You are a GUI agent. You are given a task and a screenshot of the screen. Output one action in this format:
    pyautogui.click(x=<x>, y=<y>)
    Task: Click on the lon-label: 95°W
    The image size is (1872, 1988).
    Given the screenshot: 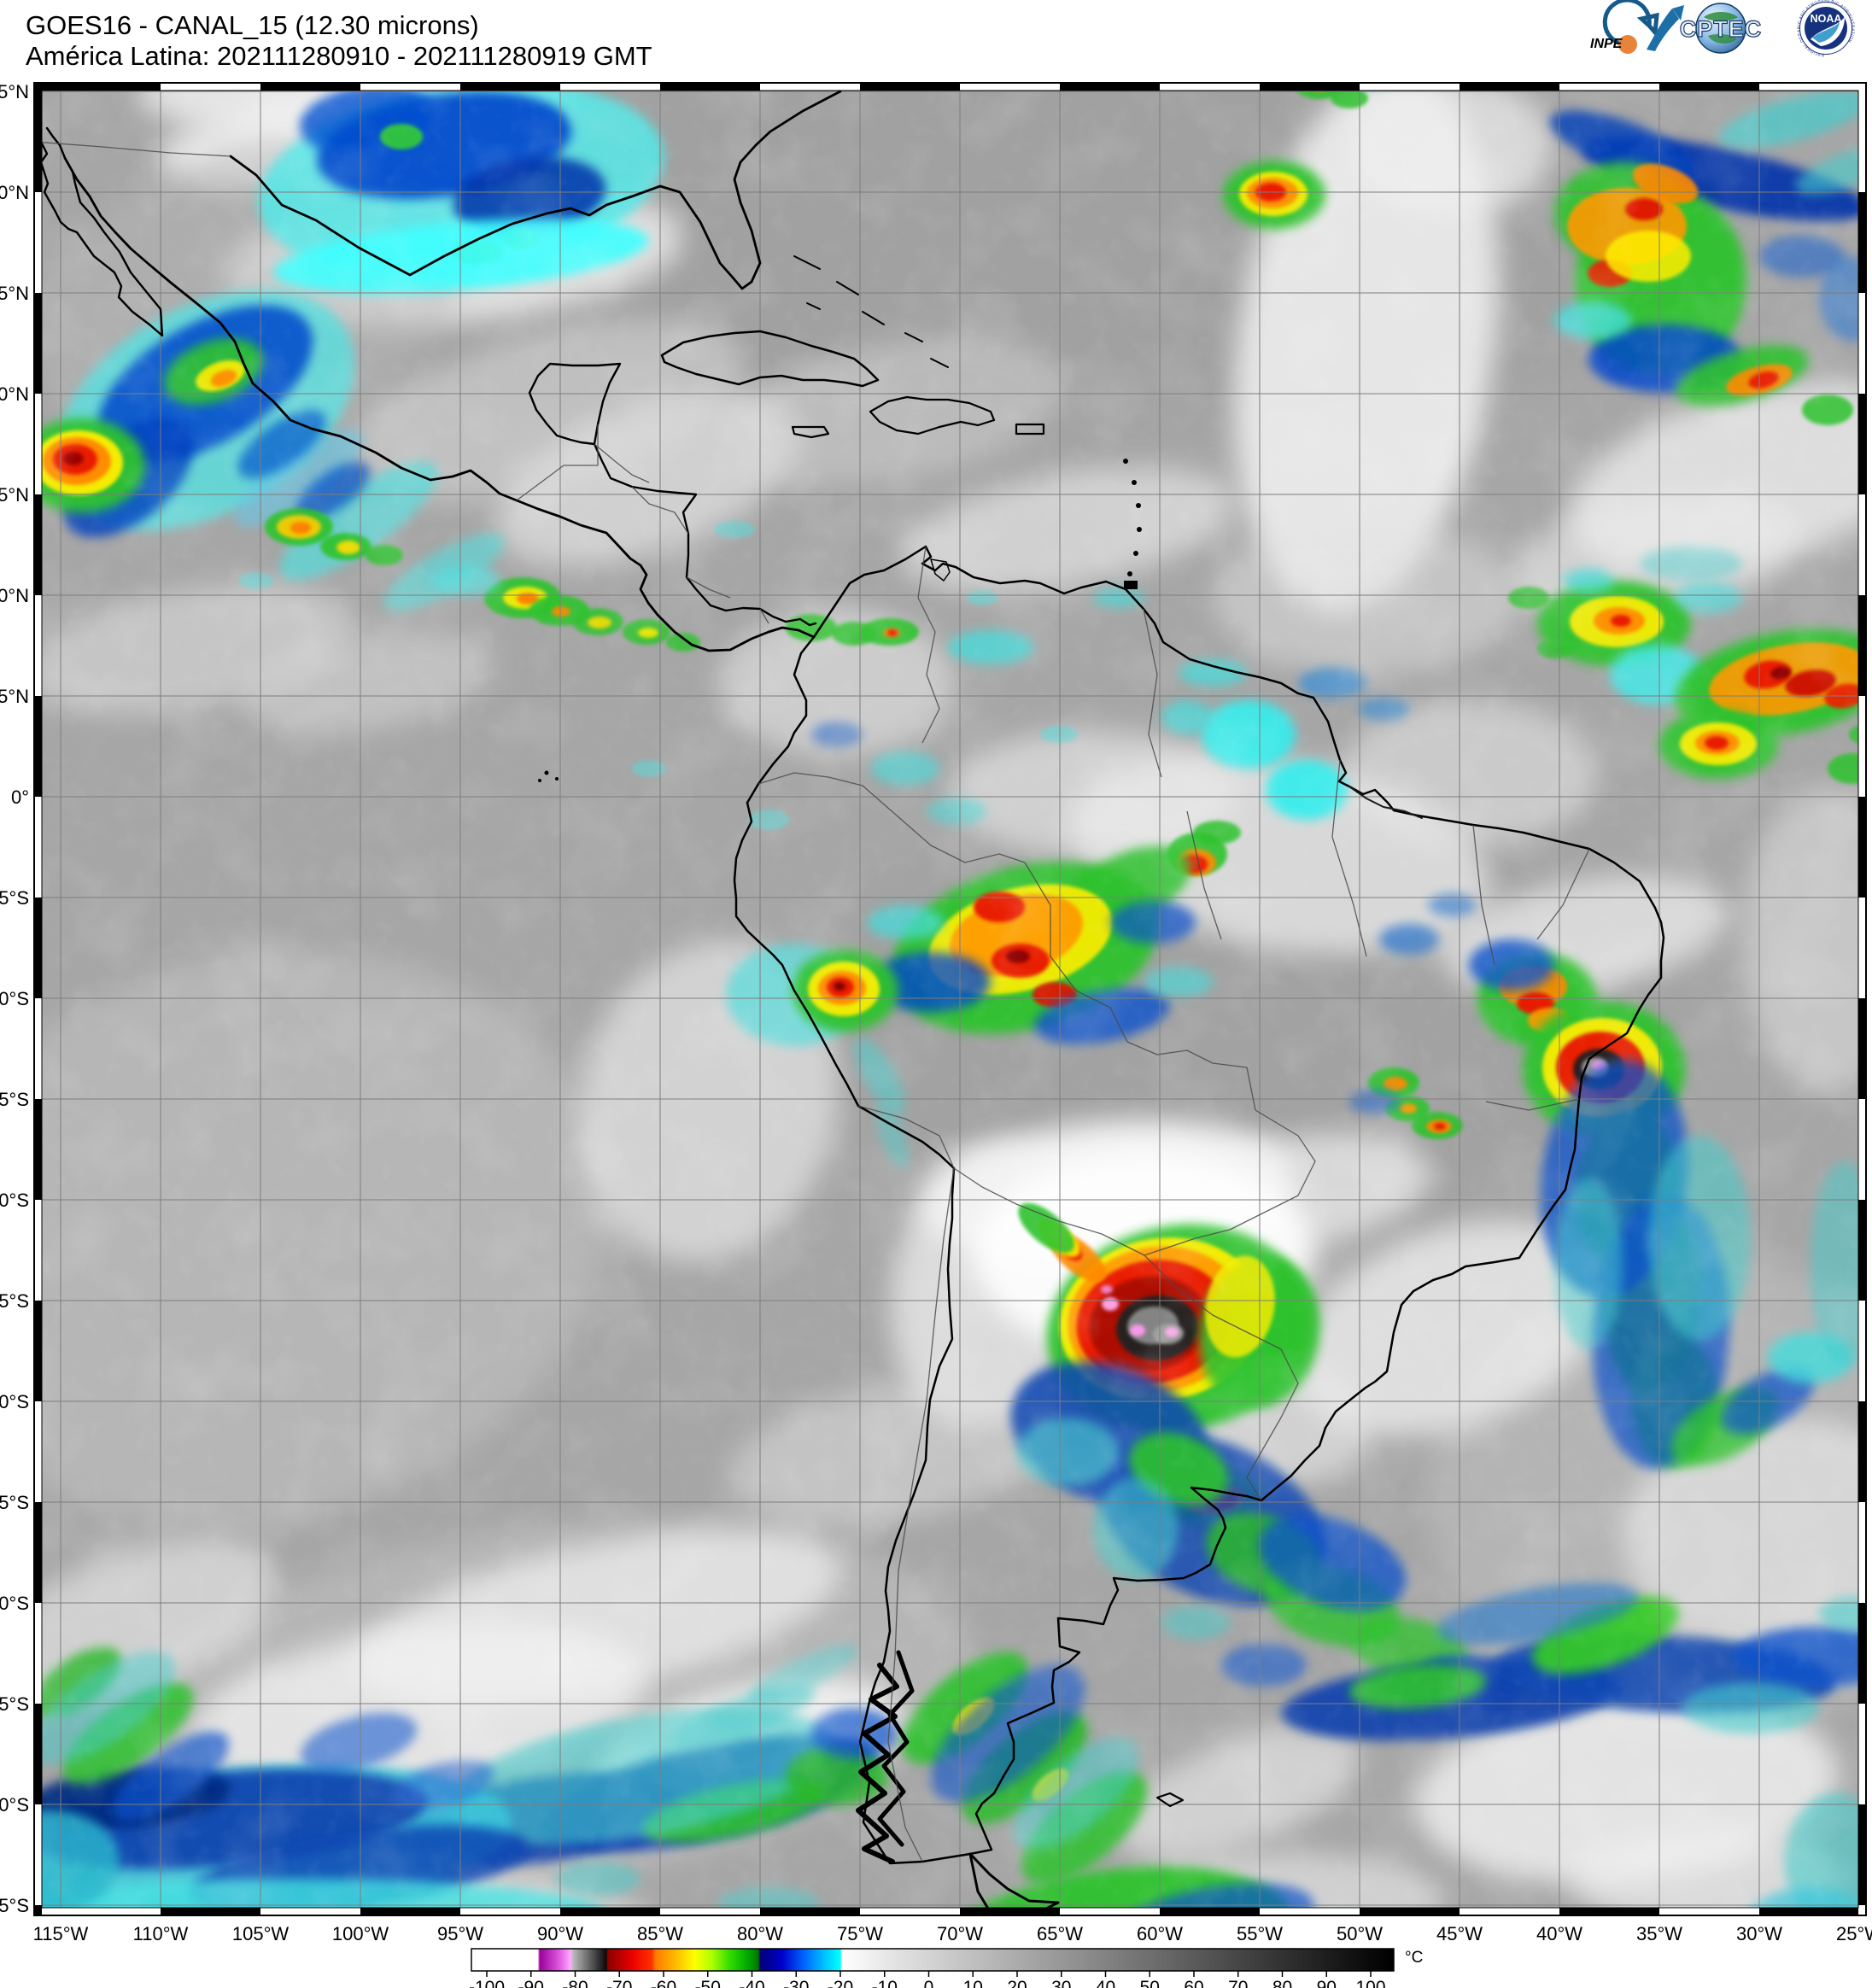 What is the action you would take?
    pyautogui.click(x=460, y=1933)
    